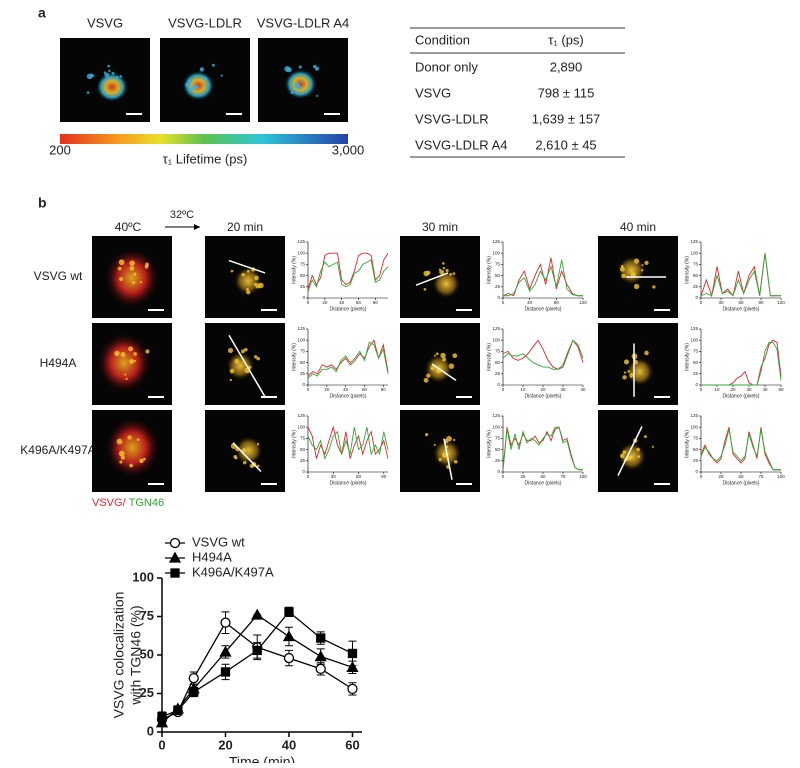 This screenshot has height=768, width=800. I want to click on colorbar-label: τ₁ Lifetime (ps), so click(205, 158).